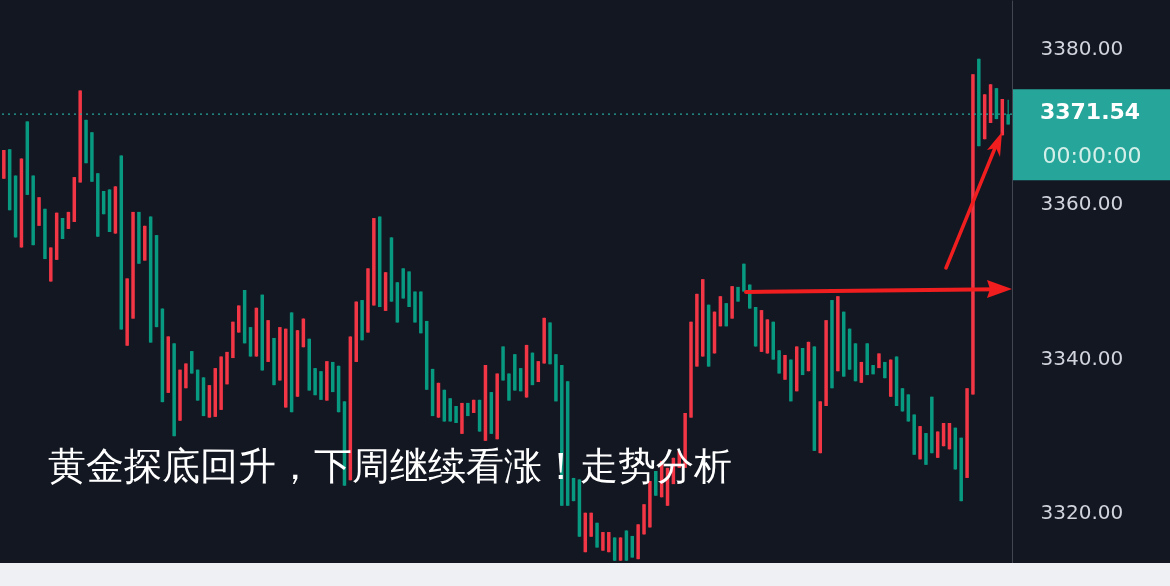  What do you see at coordinates (1082, 357) in the screenshot?
I see `y-tick-label: 3340.00` at bounding box center [1082, 357].